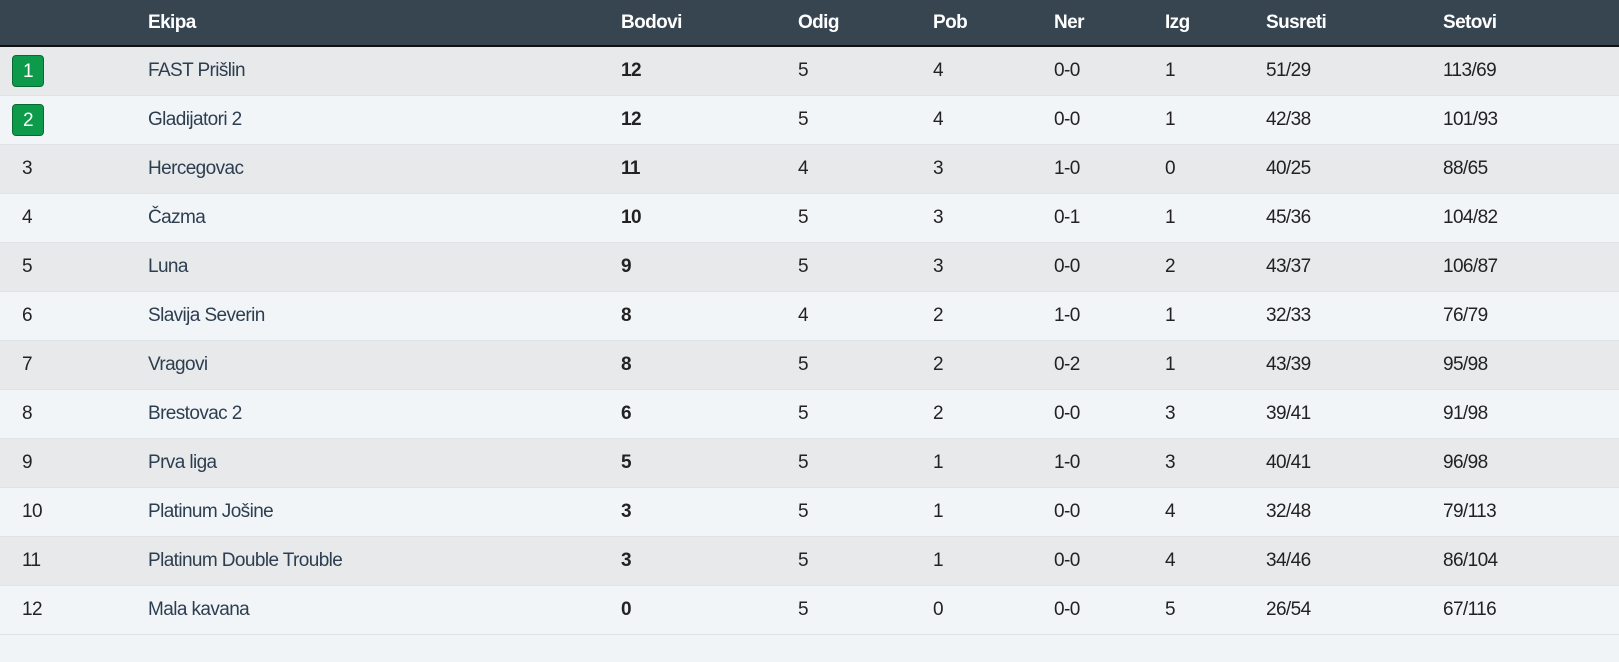 The image size is (1619, 662). What do you see at coordinates (74, 364) in the screenshot?
I see `rank-cell: 7` at bounding box center [74, 364].